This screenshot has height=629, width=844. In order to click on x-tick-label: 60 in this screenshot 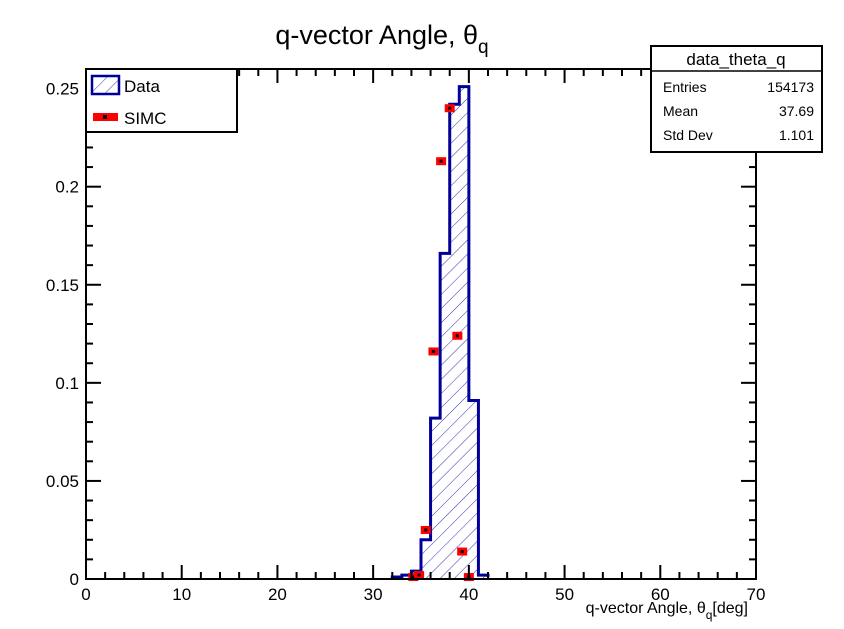, I will do `click(660, 594)`.